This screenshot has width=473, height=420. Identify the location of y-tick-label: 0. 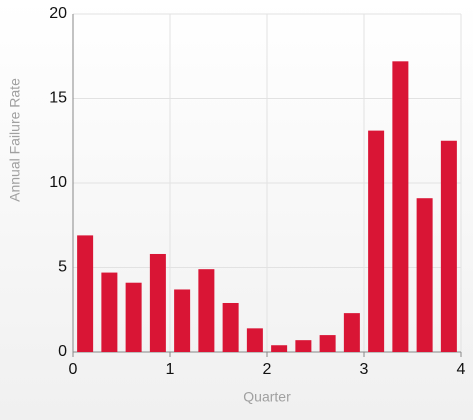
(62, 351).